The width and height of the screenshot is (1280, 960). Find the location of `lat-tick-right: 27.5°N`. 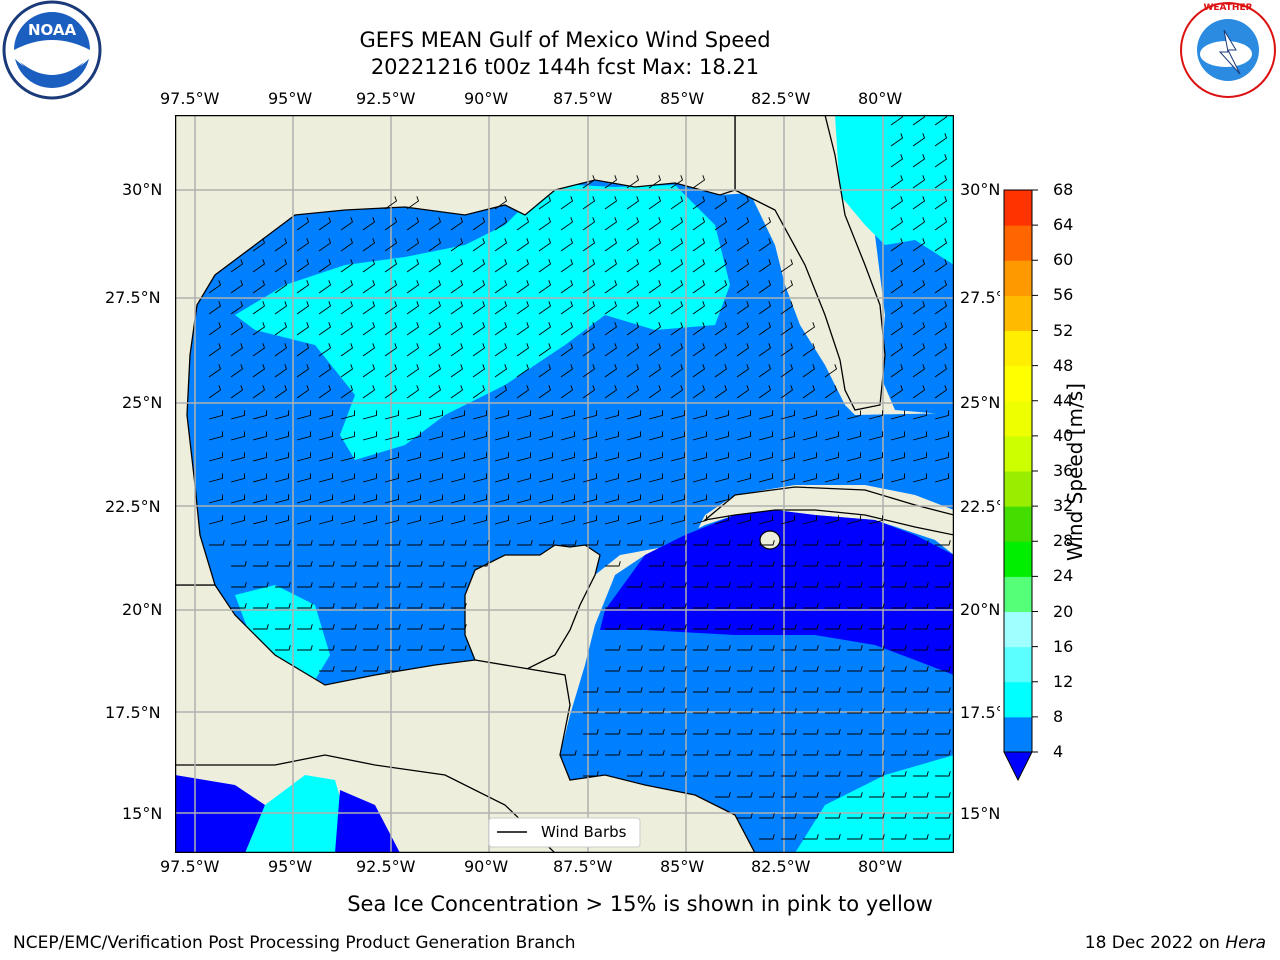

lat-tick-right: 27.5°N is located at coordinates (980, 297).